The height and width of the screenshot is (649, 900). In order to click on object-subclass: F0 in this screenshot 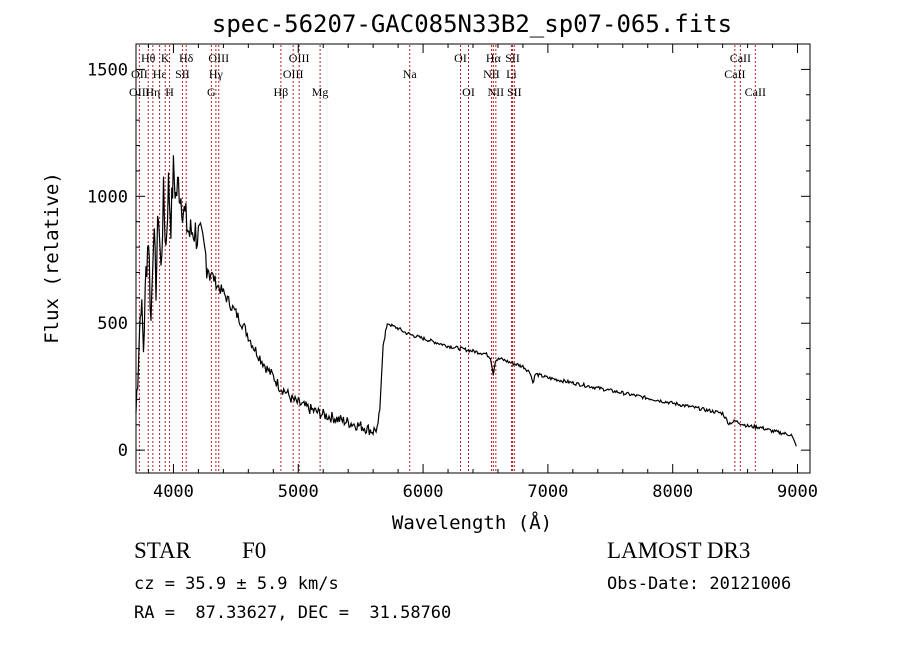, I will do `click(254, 550)`.